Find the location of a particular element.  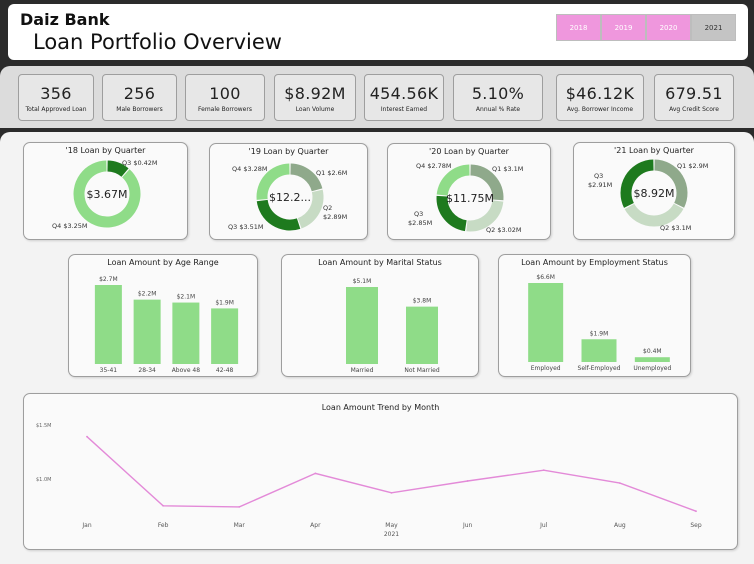

chart-title: '18 Loan by Quarter is located at coordinates (105, 150).